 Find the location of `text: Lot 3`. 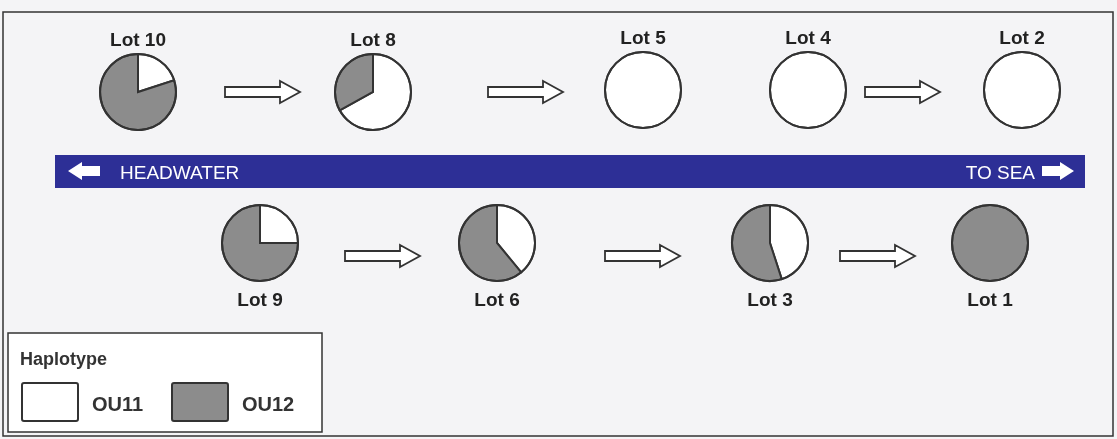

text: Lot 3 is located at coordinates (770, 299).